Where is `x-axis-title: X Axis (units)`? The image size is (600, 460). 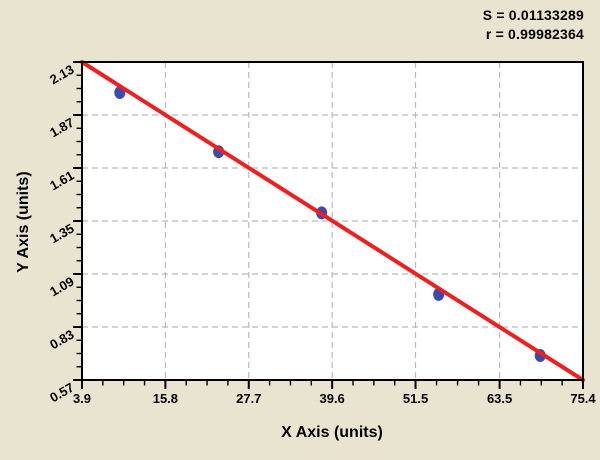
x-axis-title: X Axis (units) is located at coordinates (332, 432).